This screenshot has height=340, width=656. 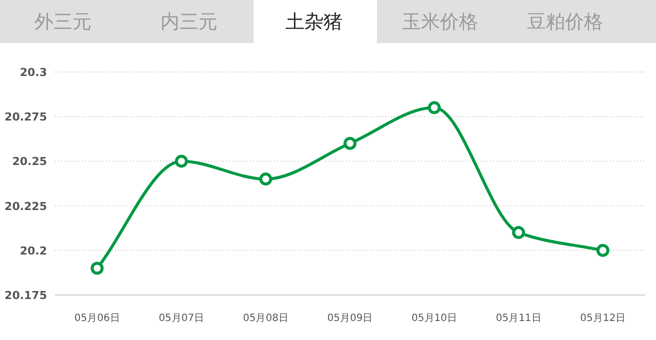 What do you see at coordinates (350, 318) in the screenshot?
I see `x-tick-label: 05月09日` at bounding box center [350, 318].